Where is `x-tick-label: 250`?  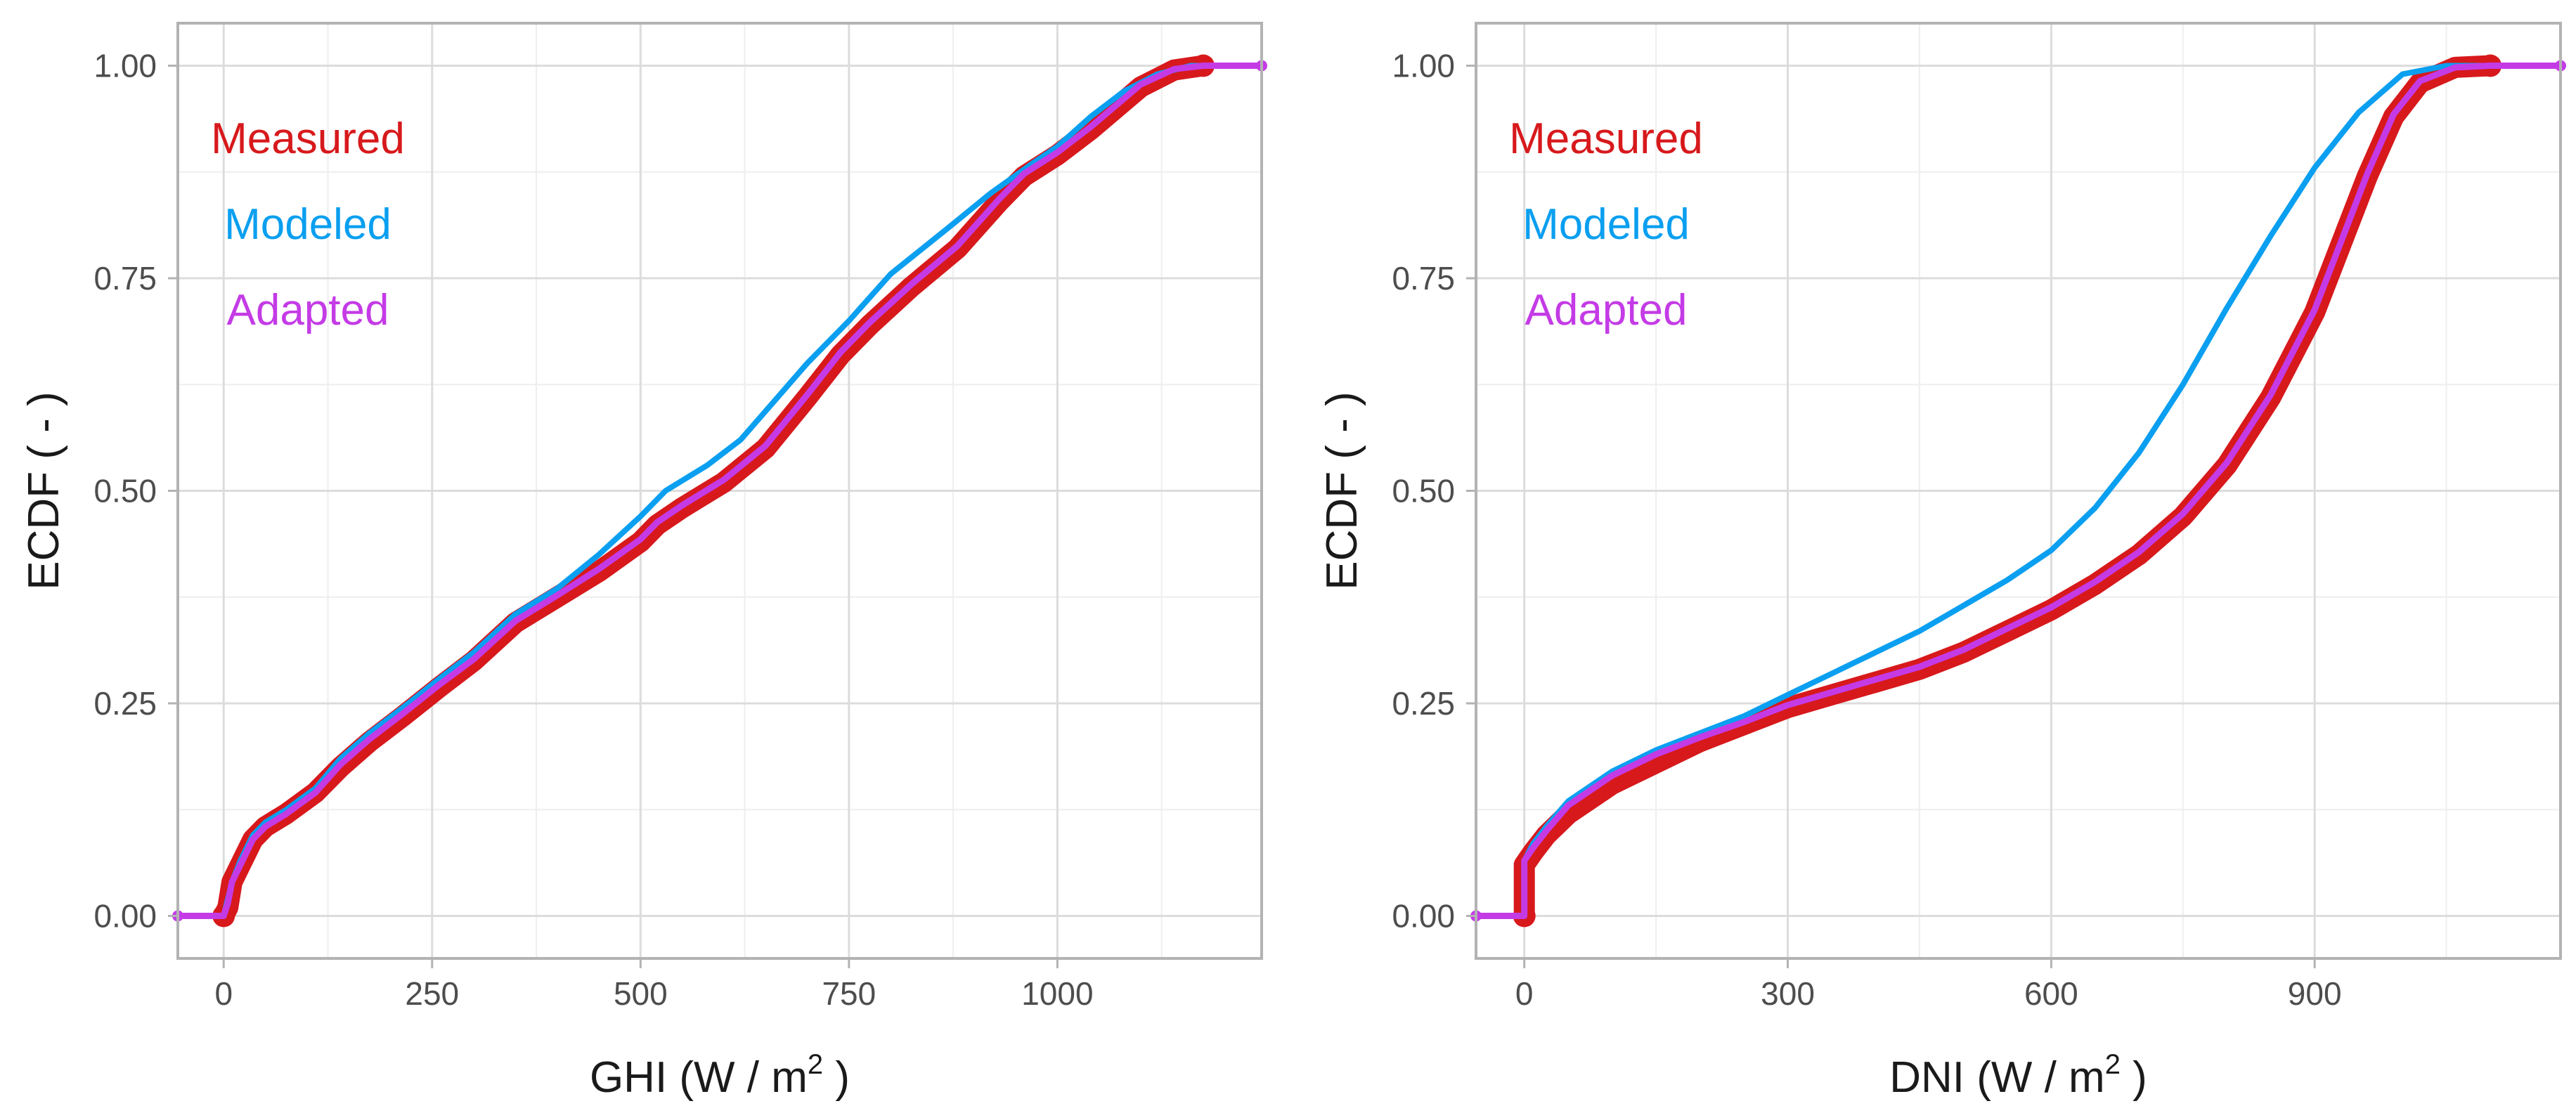
x-tick-label: 250 is located at coordinates (432, 993).